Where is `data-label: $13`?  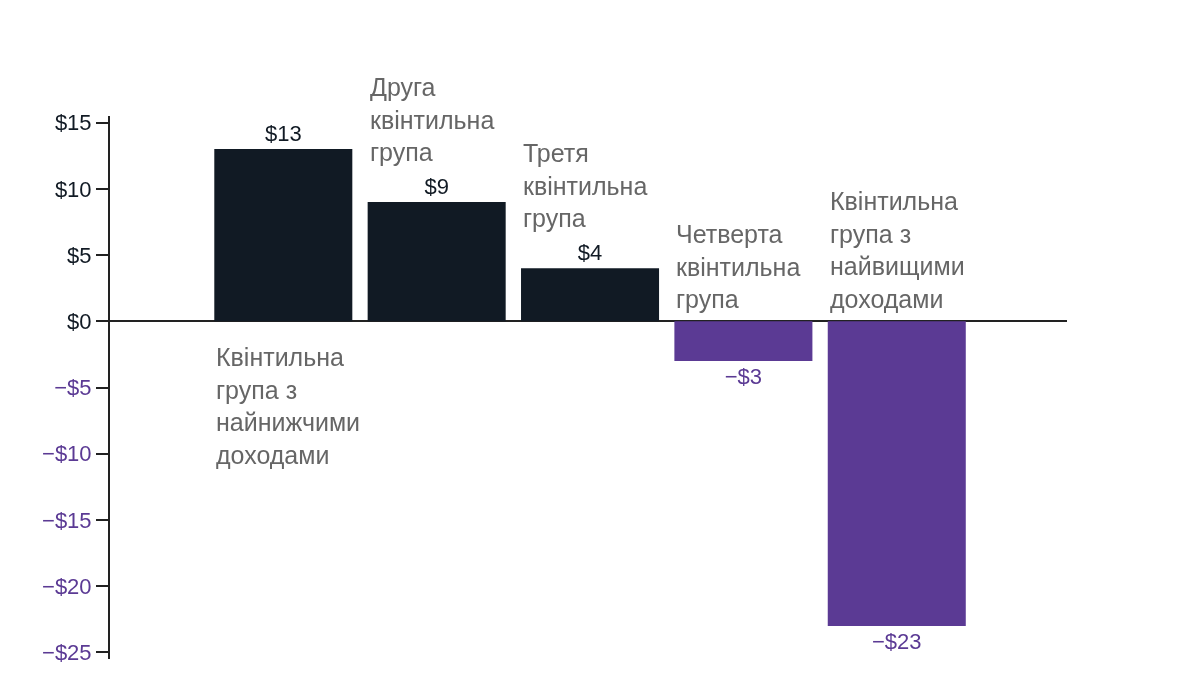
data-label: $13 is located at coordinates (283, 134).